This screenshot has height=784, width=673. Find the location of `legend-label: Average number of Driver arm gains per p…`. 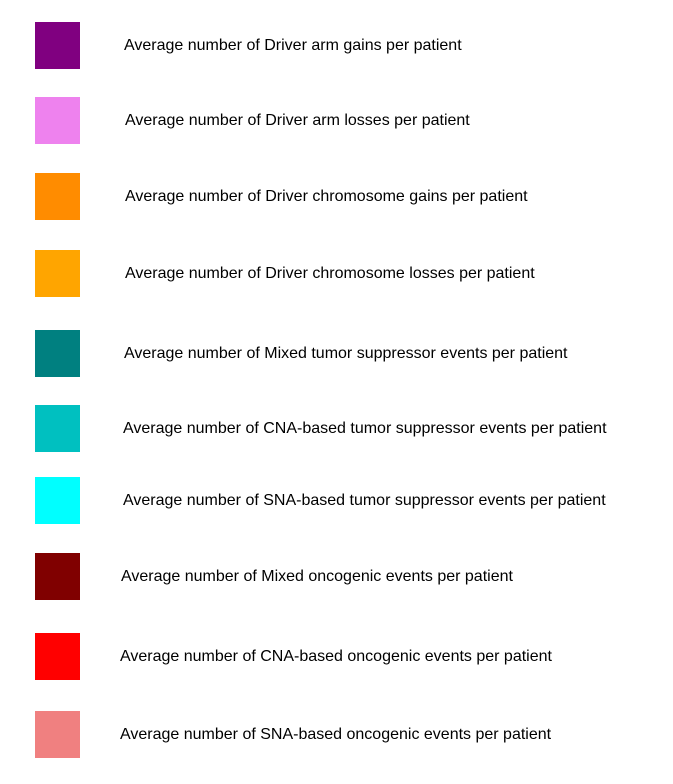

legend-label: Average number of Driver arm gains per p… is located at coordinates (293, 45).